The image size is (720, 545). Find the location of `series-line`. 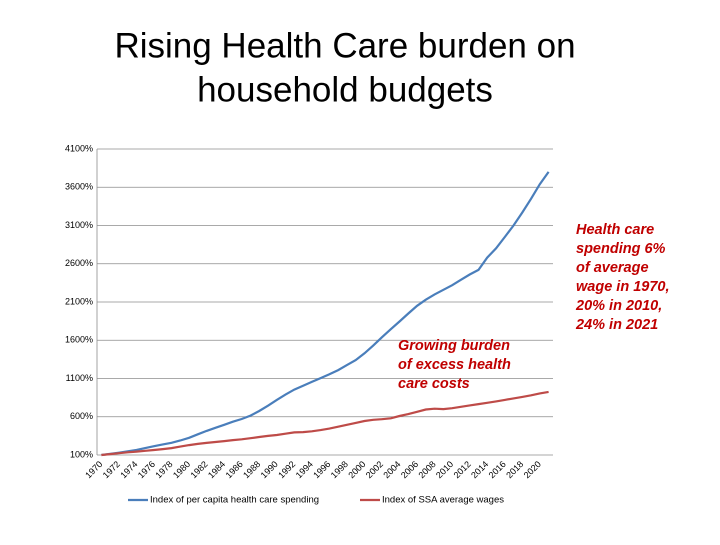

series-line is located at coordinates (325, 423).